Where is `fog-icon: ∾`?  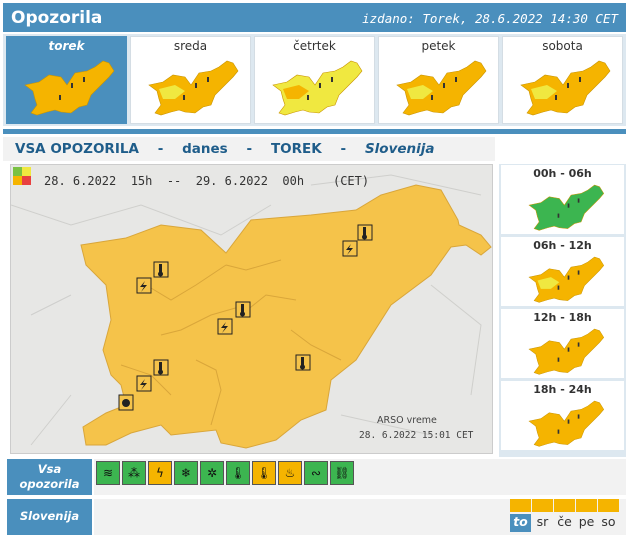 fog-icon: ∾ is located at coordinates (316, 473).